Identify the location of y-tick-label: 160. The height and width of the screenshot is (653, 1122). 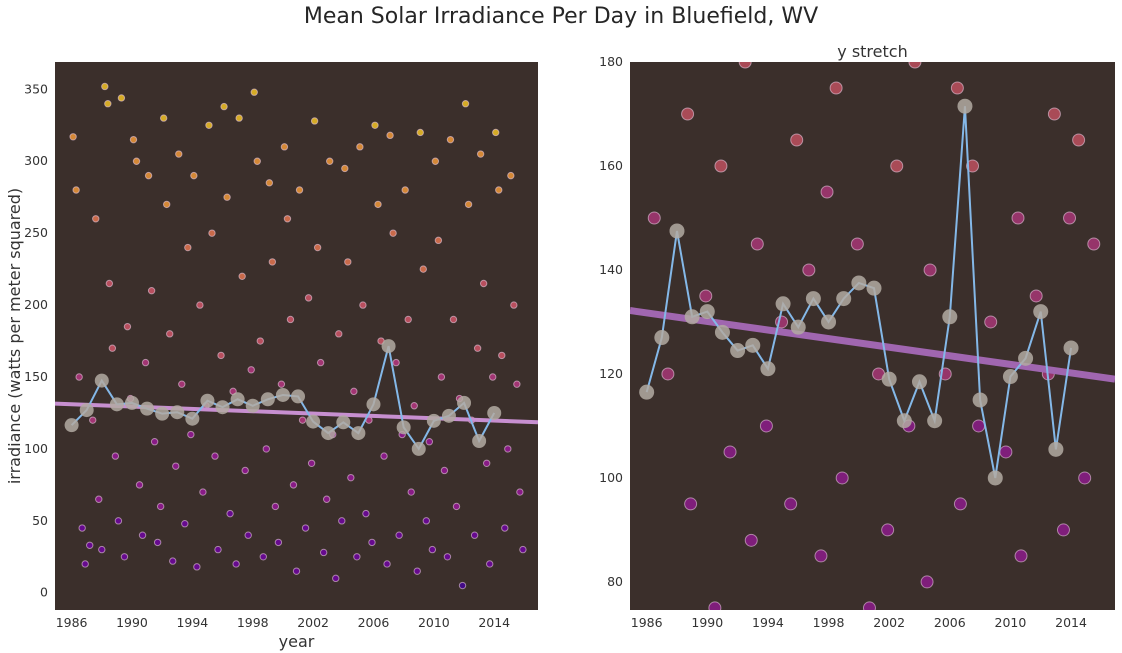
(611, 165).